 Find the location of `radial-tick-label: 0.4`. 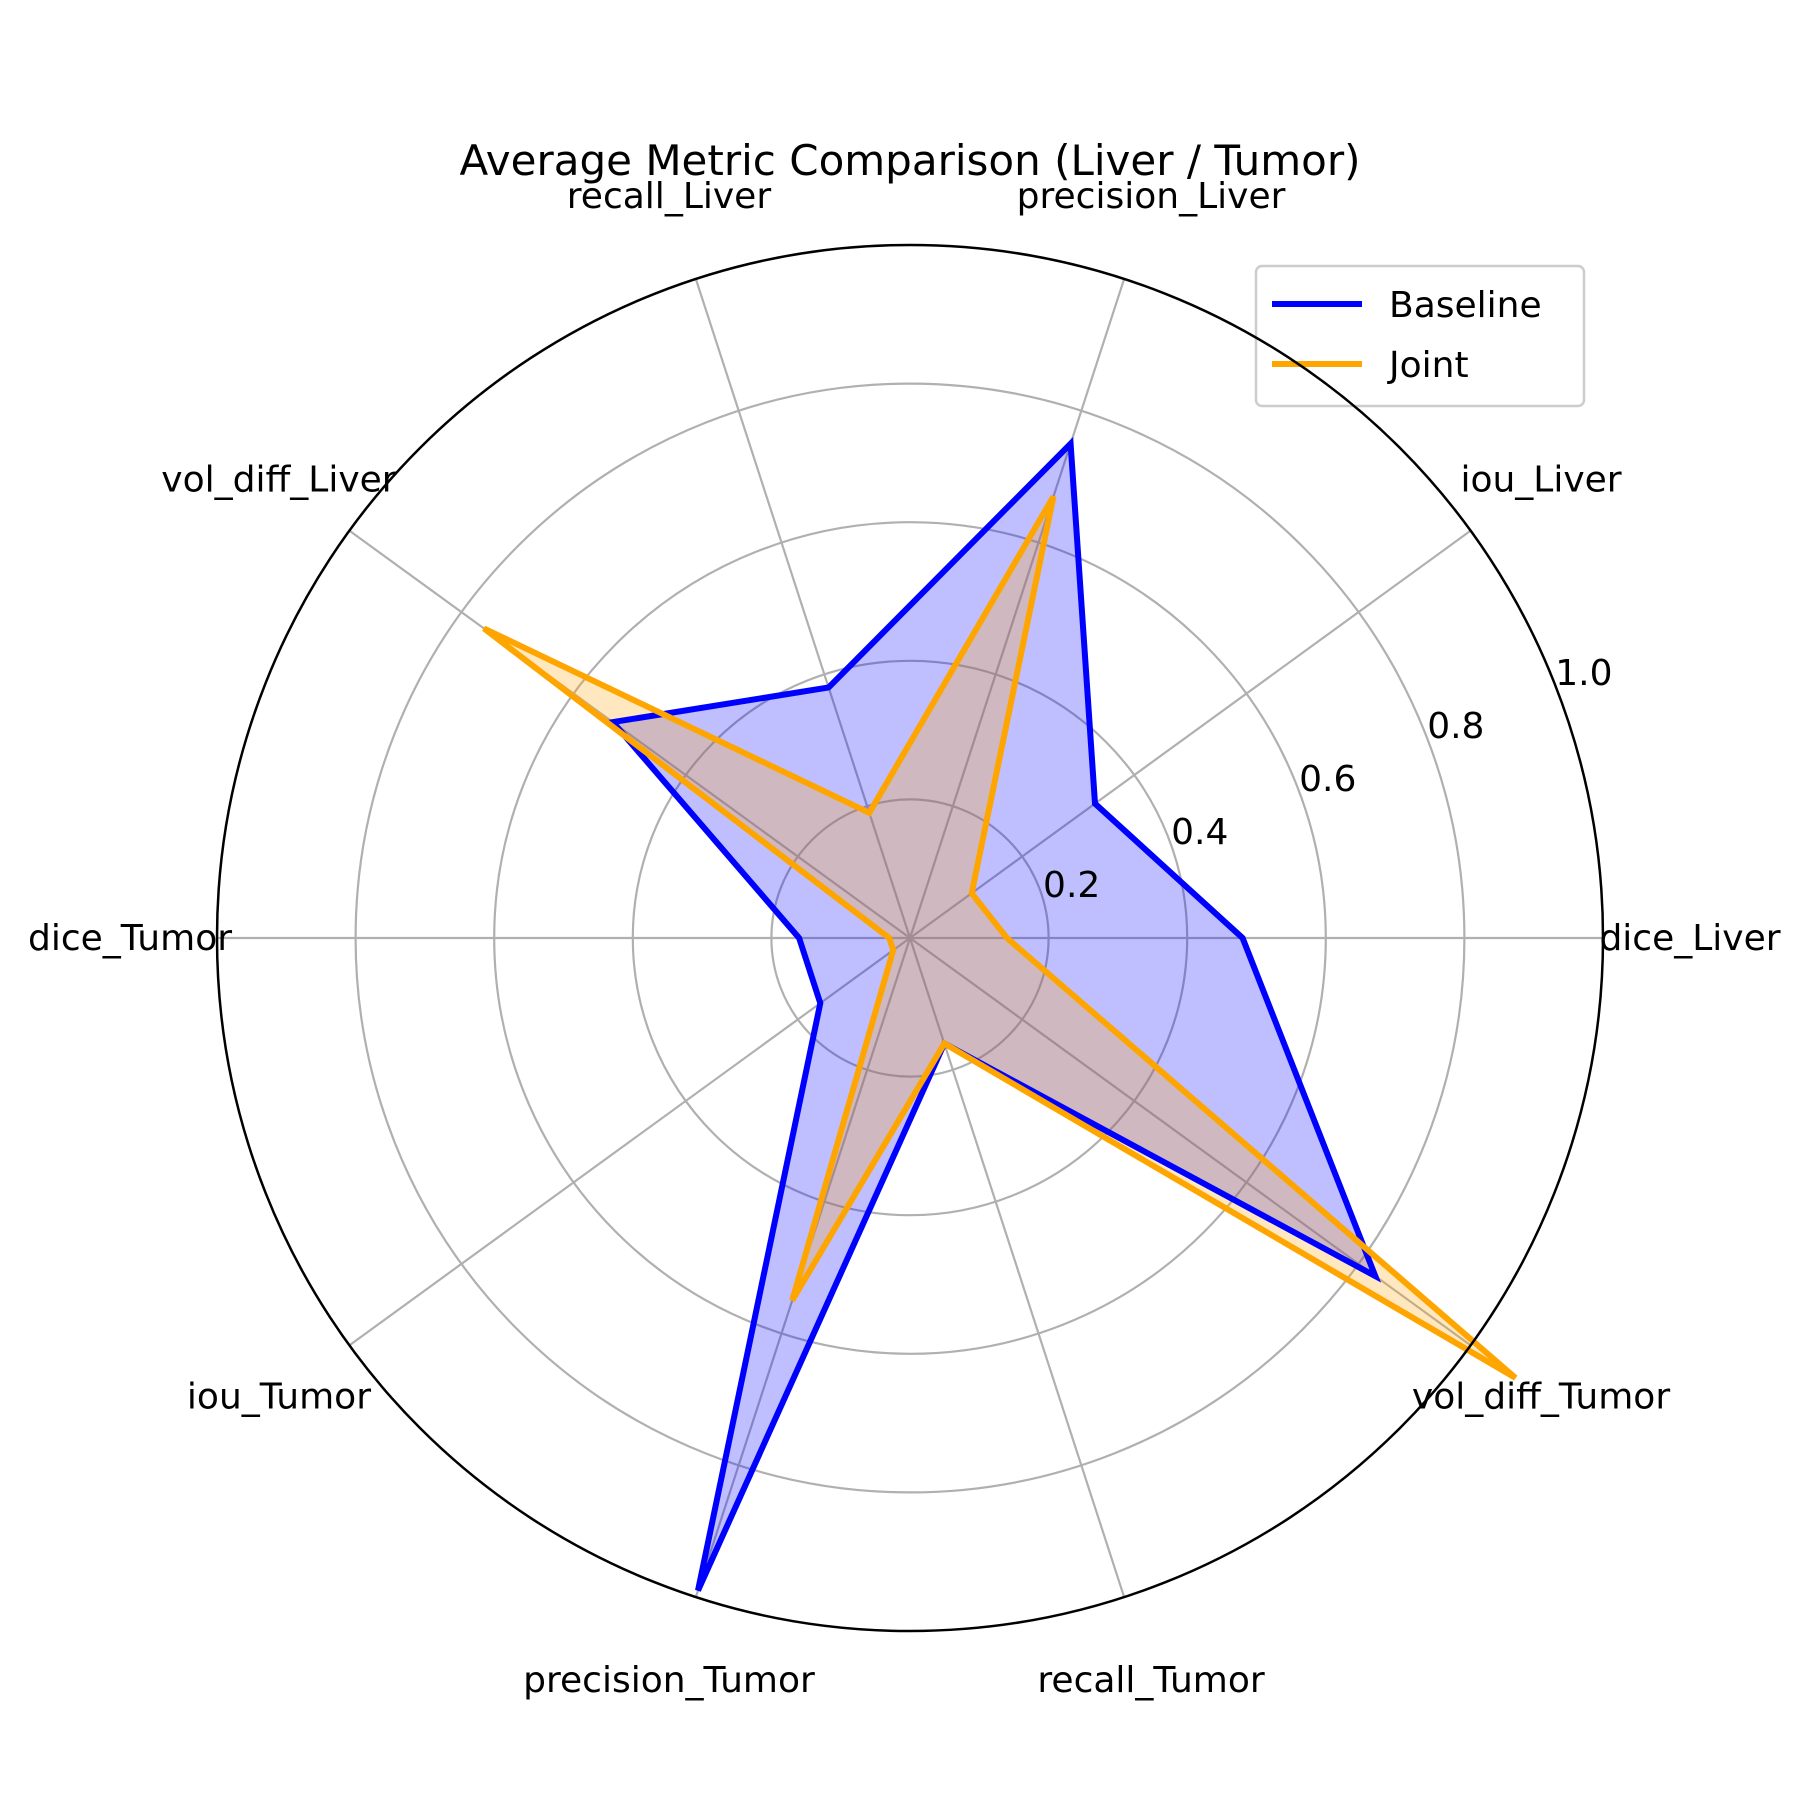

radial-tick-label: 0.4 is located at coordinates (1199, 832).